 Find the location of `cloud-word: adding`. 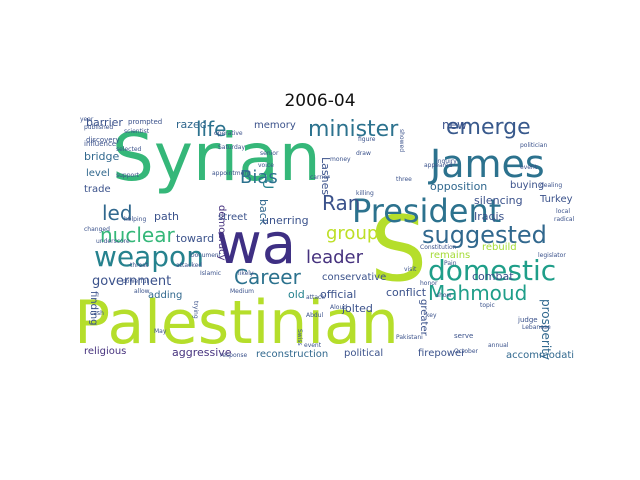

cloud-word: adding is located at coordinates (165, 295).